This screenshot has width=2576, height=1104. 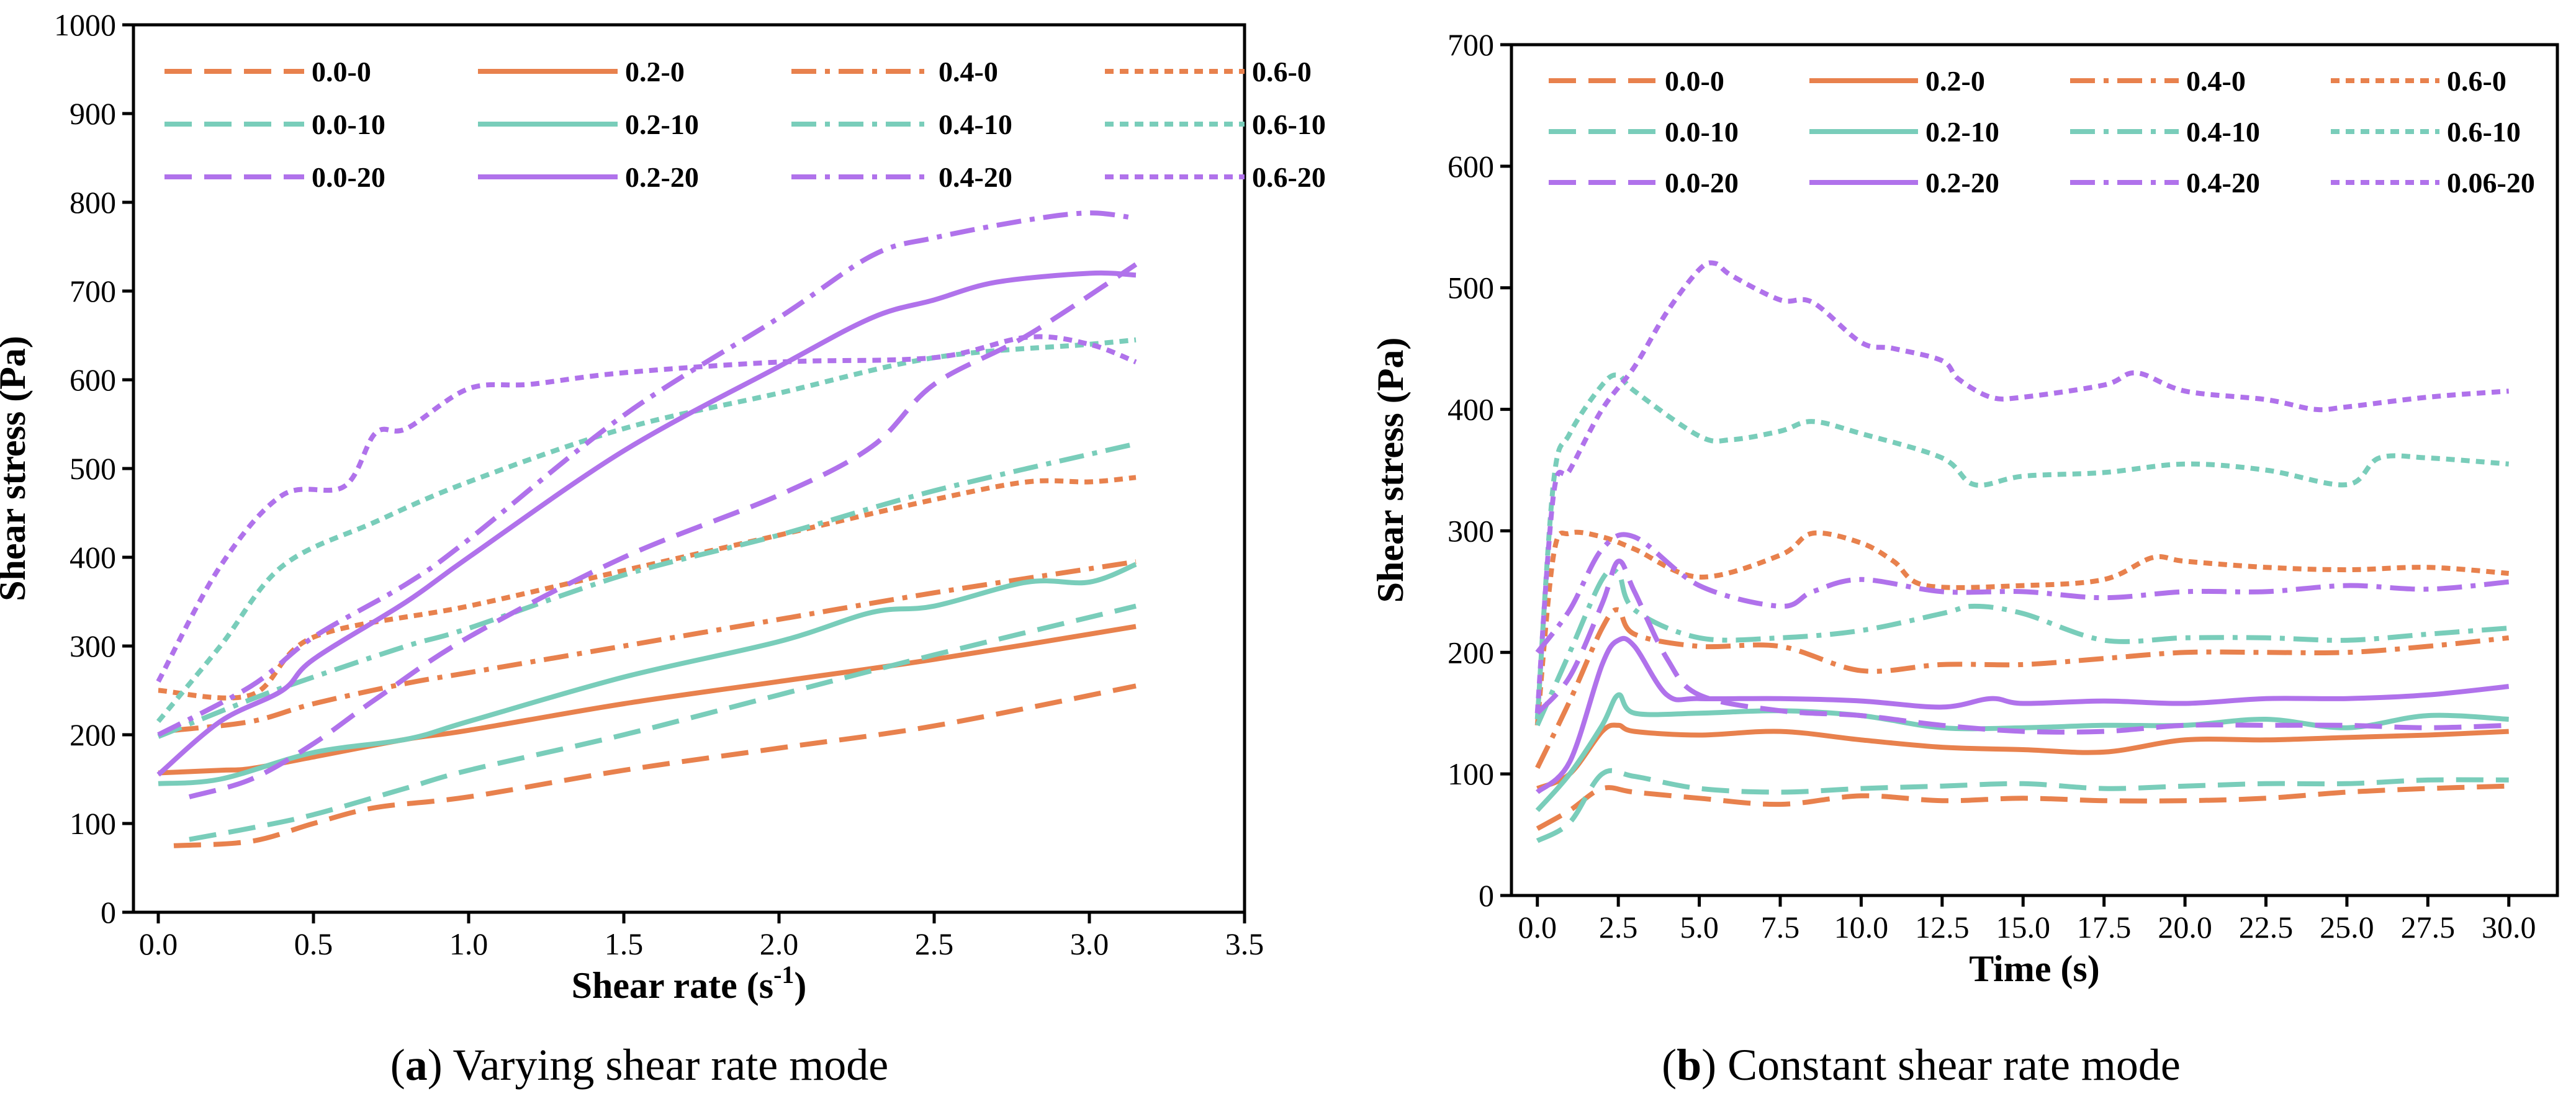 What do you see at coordinates (779, 944) in the screenshot?
I see `x-tick-label: 2.0` at bounding box center [779, 944].